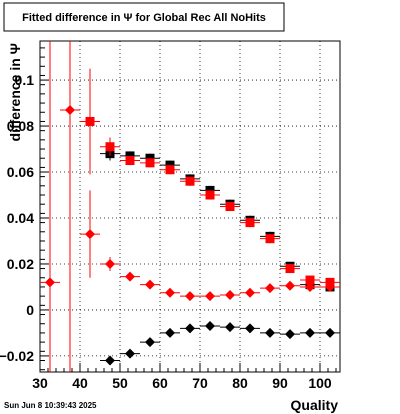 The height and width of the screenshot is (414, 400). Describe the element at coordinates (30, 310) in the screenshot. I see `y-tick-label: 0` at that location.